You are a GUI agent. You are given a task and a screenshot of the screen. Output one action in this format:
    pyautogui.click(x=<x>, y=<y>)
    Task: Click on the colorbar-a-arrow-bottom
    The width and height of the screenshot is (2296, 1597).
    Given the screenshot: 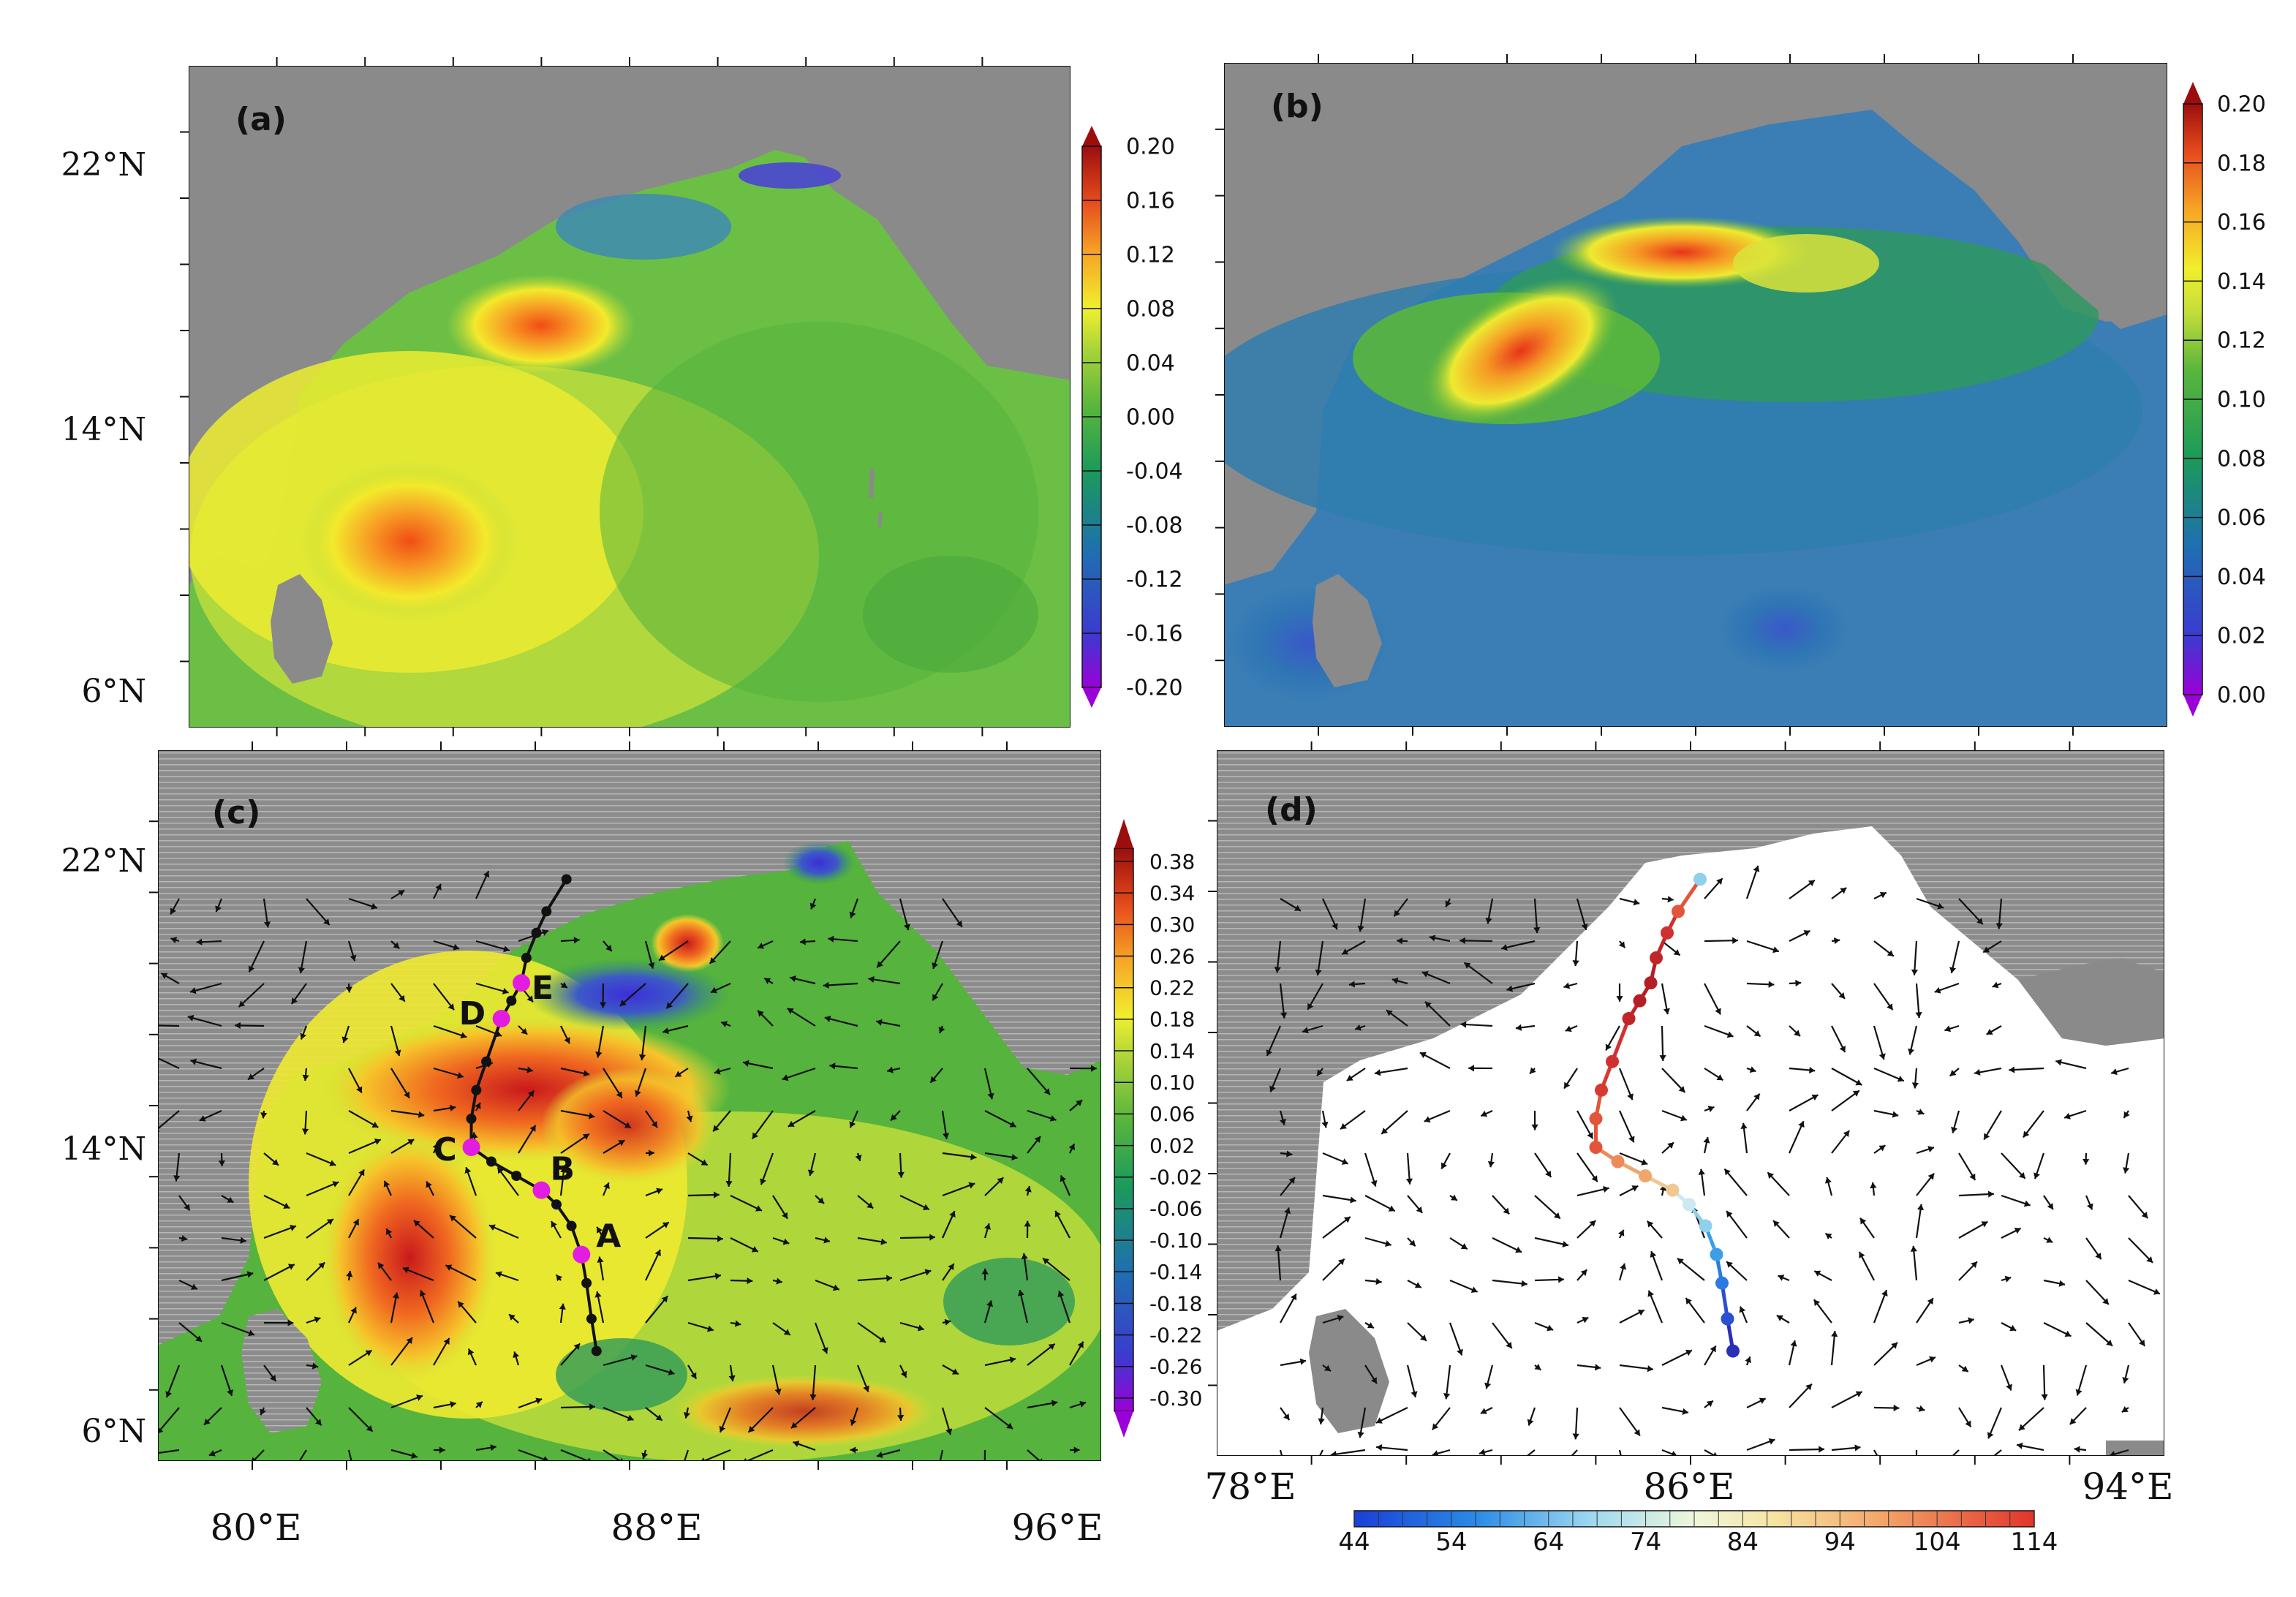 What is the action you would take?
    pyautogui.click(x=1091, y=697)
    